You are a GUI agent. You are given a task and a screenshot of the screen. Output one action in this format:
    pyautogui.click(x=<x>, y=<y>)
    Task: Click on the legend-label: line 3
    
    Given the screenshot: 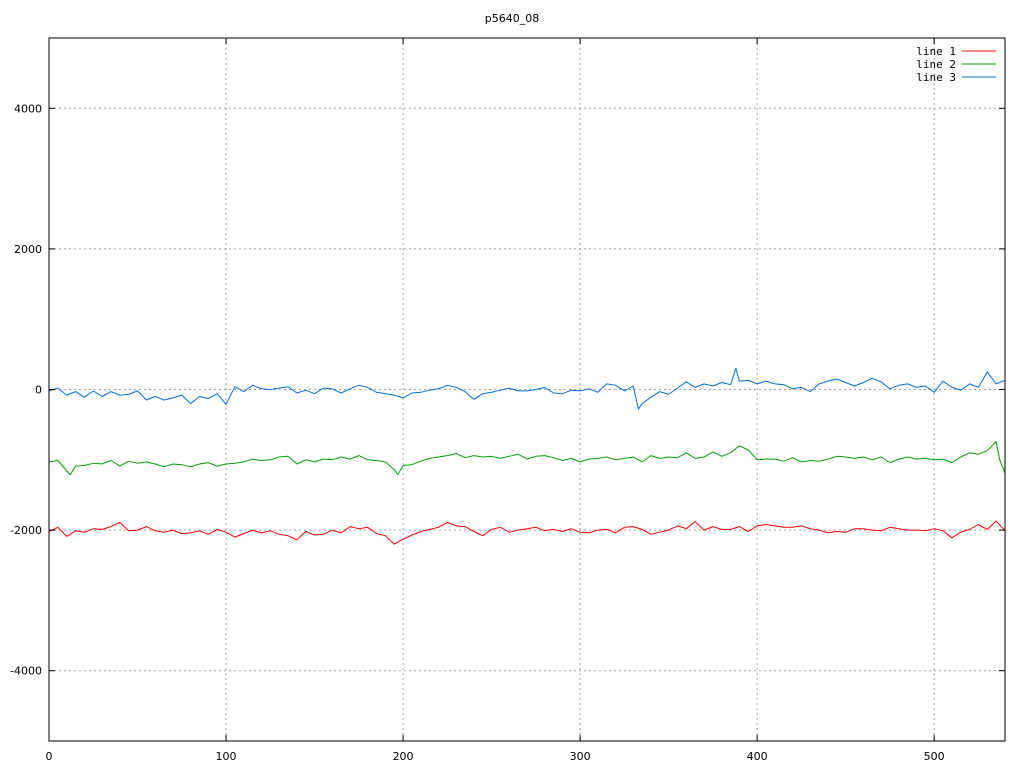 What is the action you would take?
    pyautogui.click(x=936, y=77)
    